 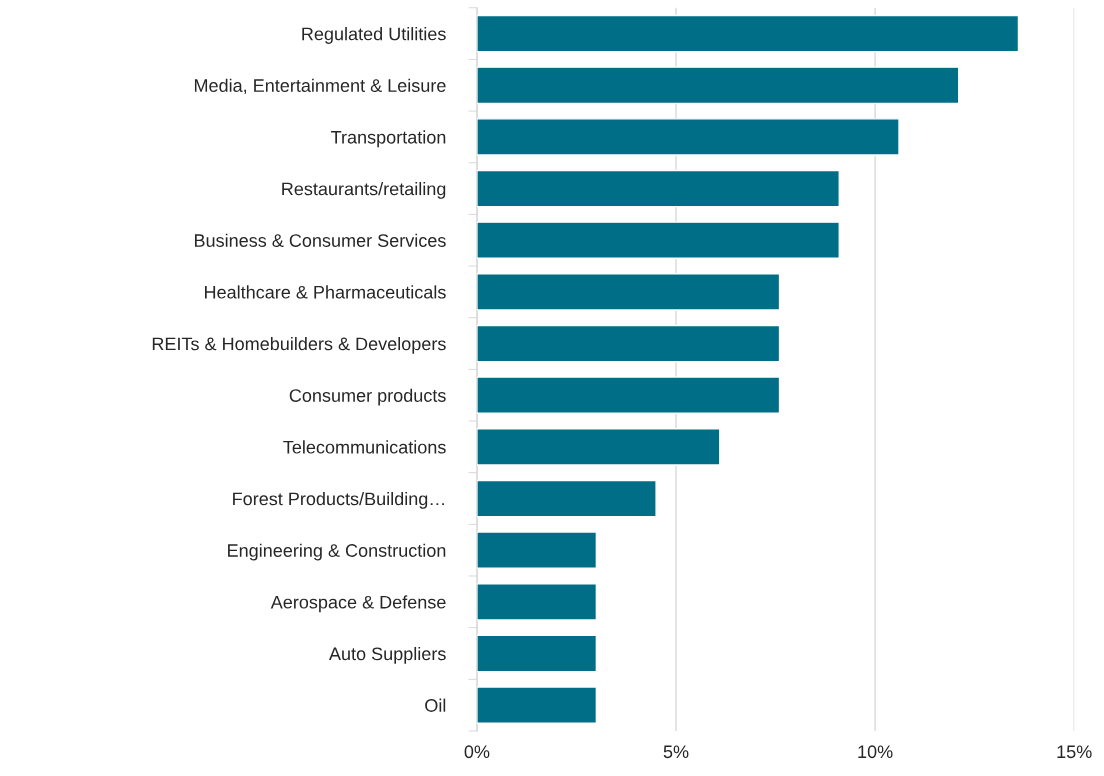 I want to click on y-tick-label: Auto Suppliers, so click(x=387, y=655).